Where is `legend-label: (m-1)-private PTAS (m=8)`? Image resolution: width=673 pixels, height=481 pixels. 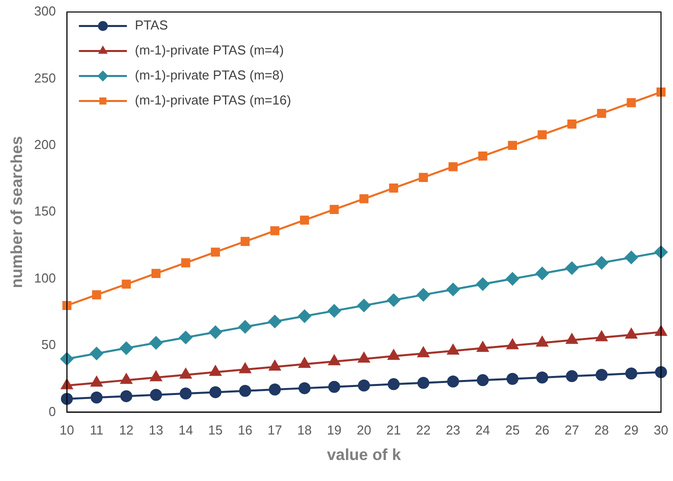 legend-label: (m-1)-private PTAS (m=8) is located at coordinates (209, 75).